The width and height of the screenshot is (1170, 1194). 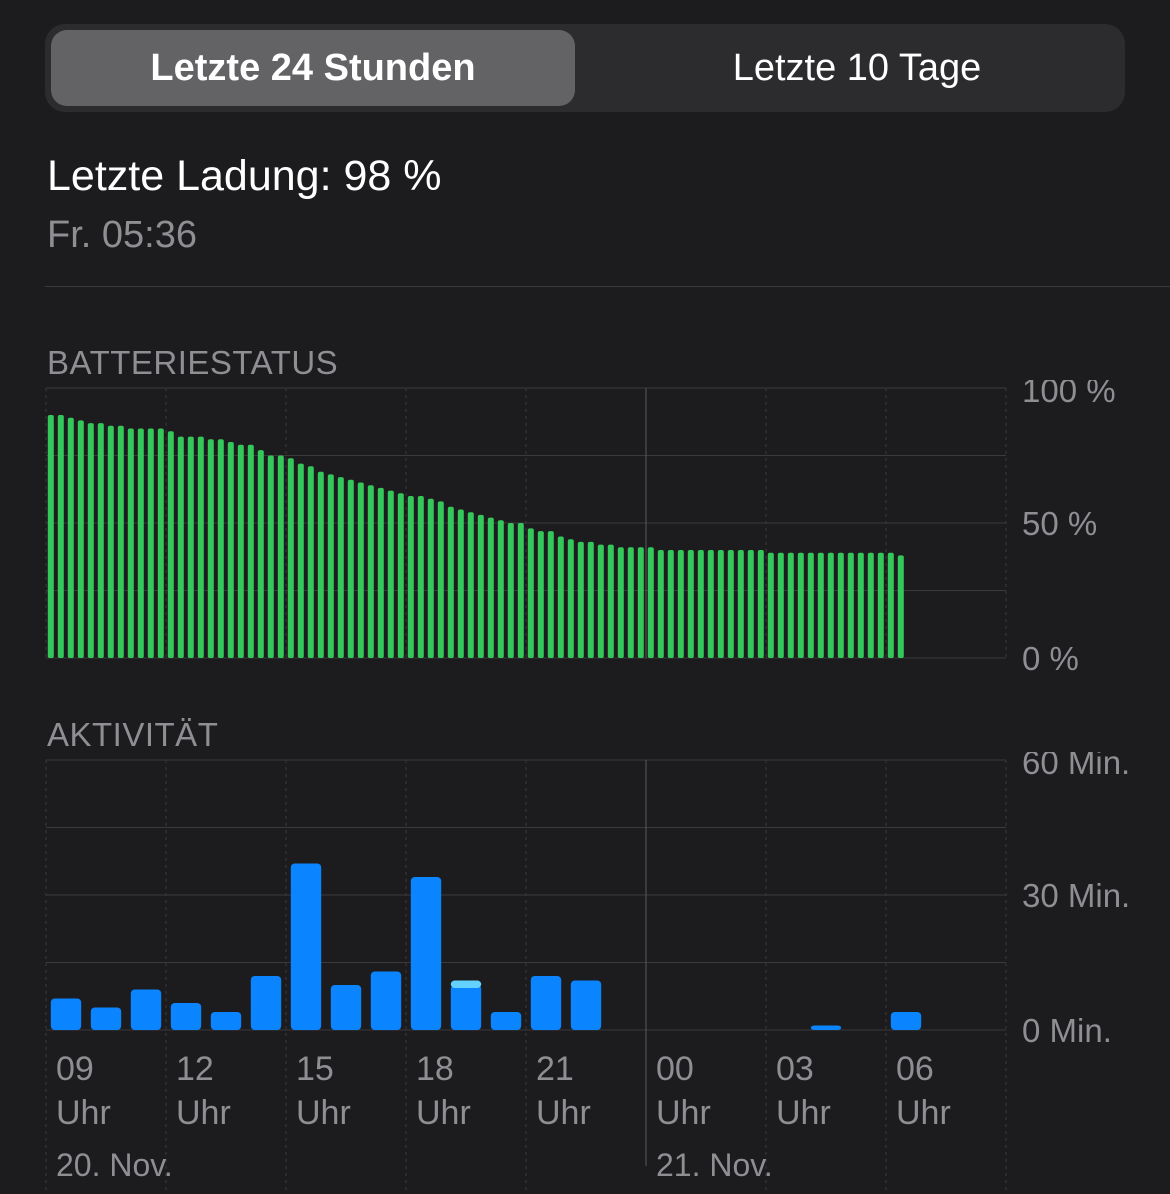 What do you see at coordinates (857, 67) in the screenshot?
I see `tab-last-10-days: Letzte 10 Tage` at bounding box center [857, 67].